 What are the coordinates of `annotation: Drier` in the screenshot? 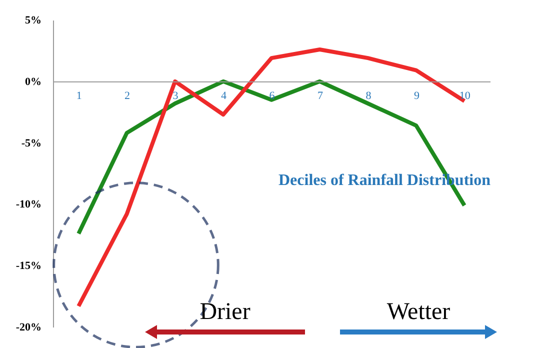 It's located at (225, 312).